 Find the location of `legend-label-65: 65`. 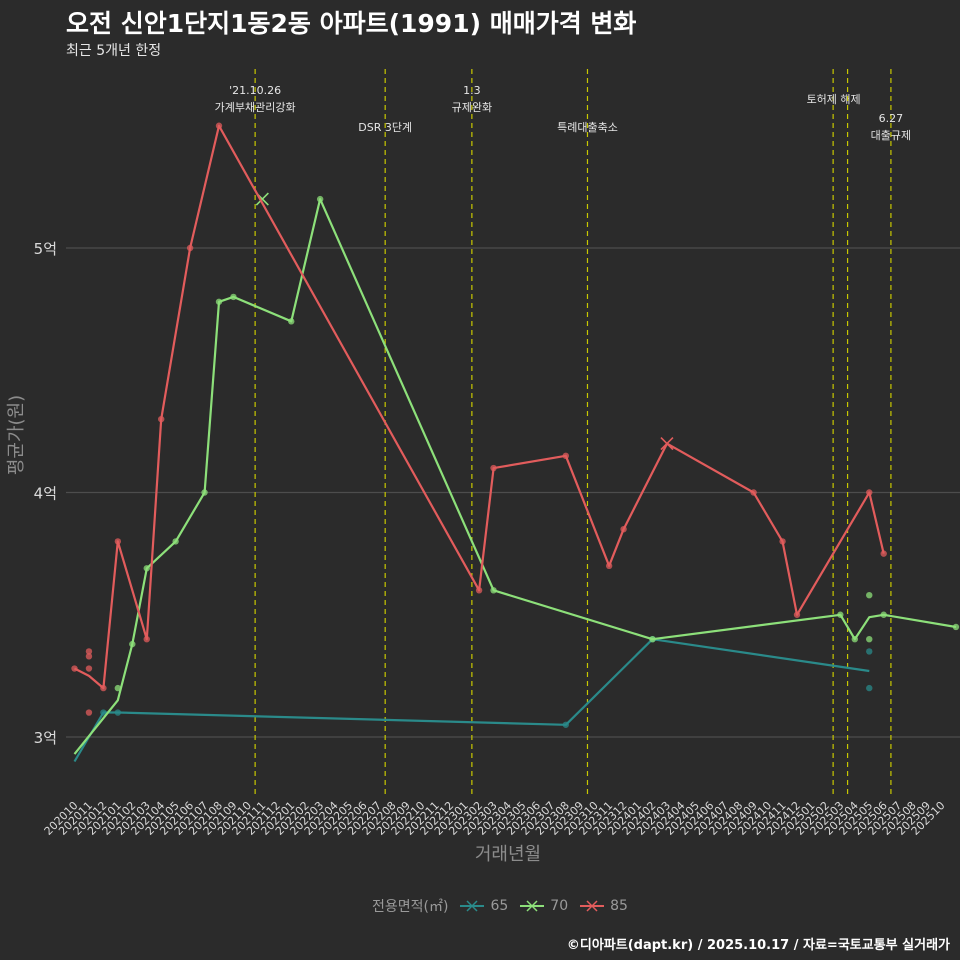

legend-label-65: 65 is located at coordinates (499, 906).